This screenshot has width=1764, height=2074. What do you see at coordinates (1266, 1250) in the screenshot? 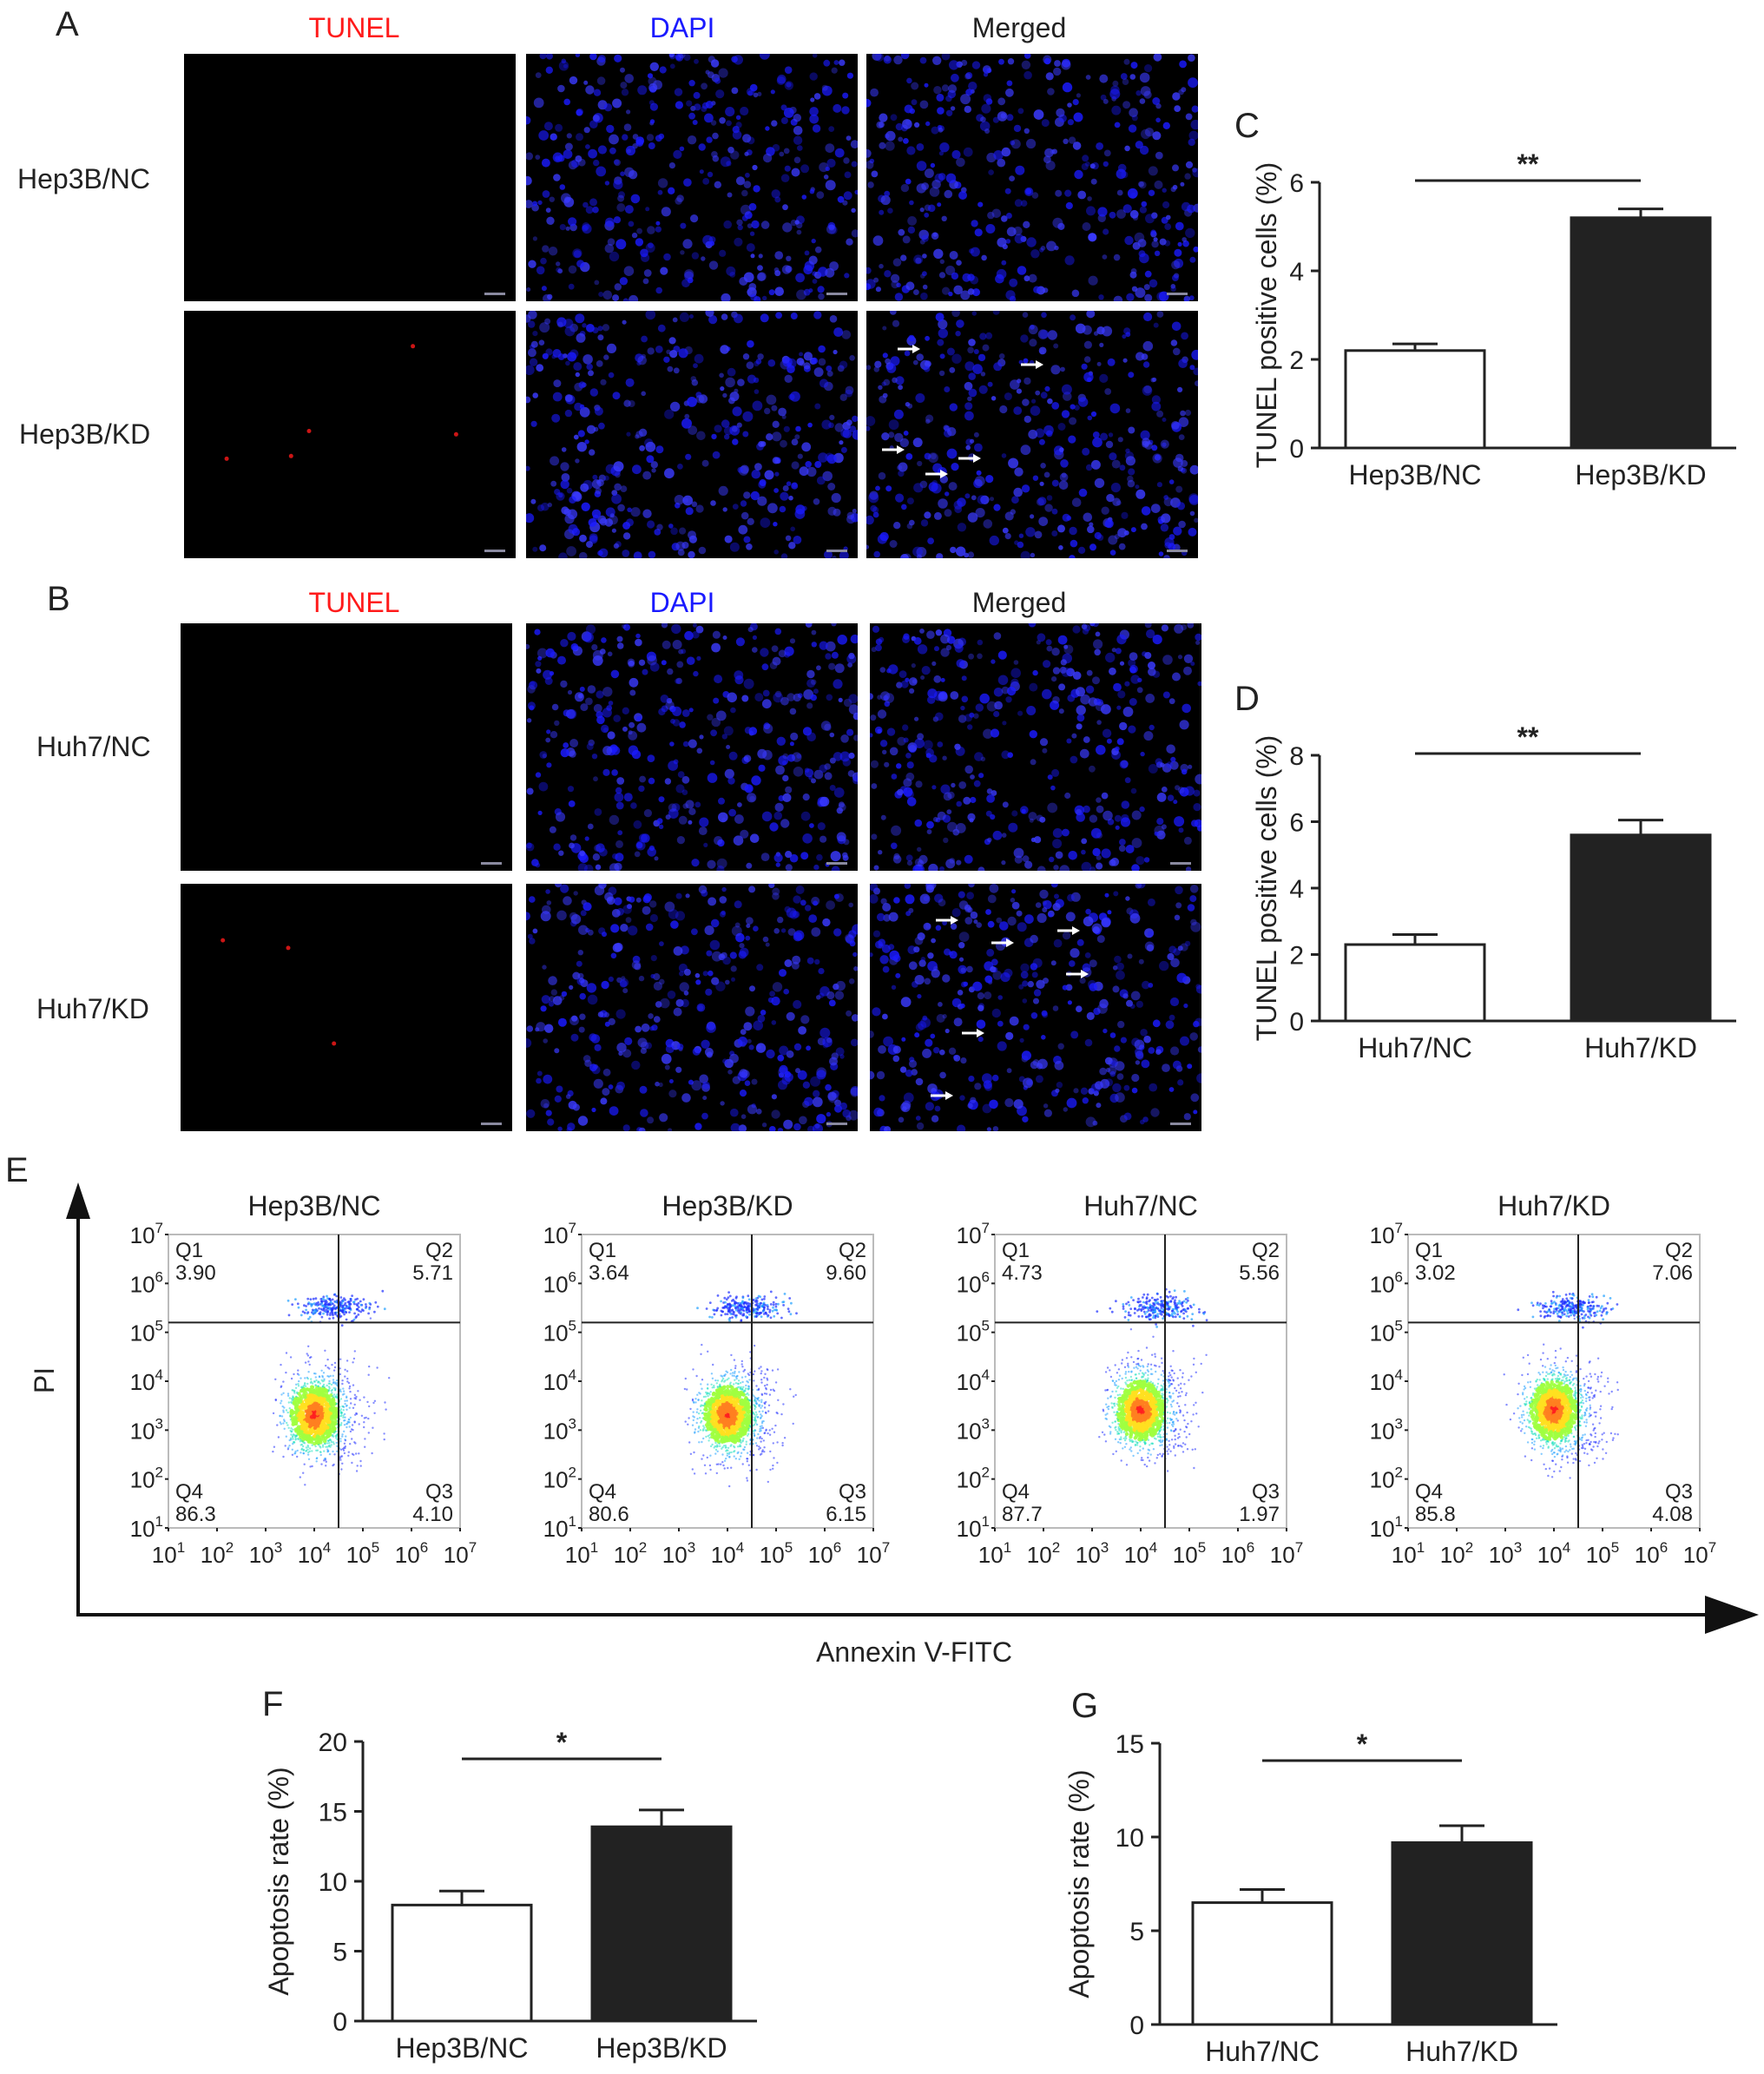
I see `quadrant-label-q2: Q2` at bounding box center [1266, 1250].